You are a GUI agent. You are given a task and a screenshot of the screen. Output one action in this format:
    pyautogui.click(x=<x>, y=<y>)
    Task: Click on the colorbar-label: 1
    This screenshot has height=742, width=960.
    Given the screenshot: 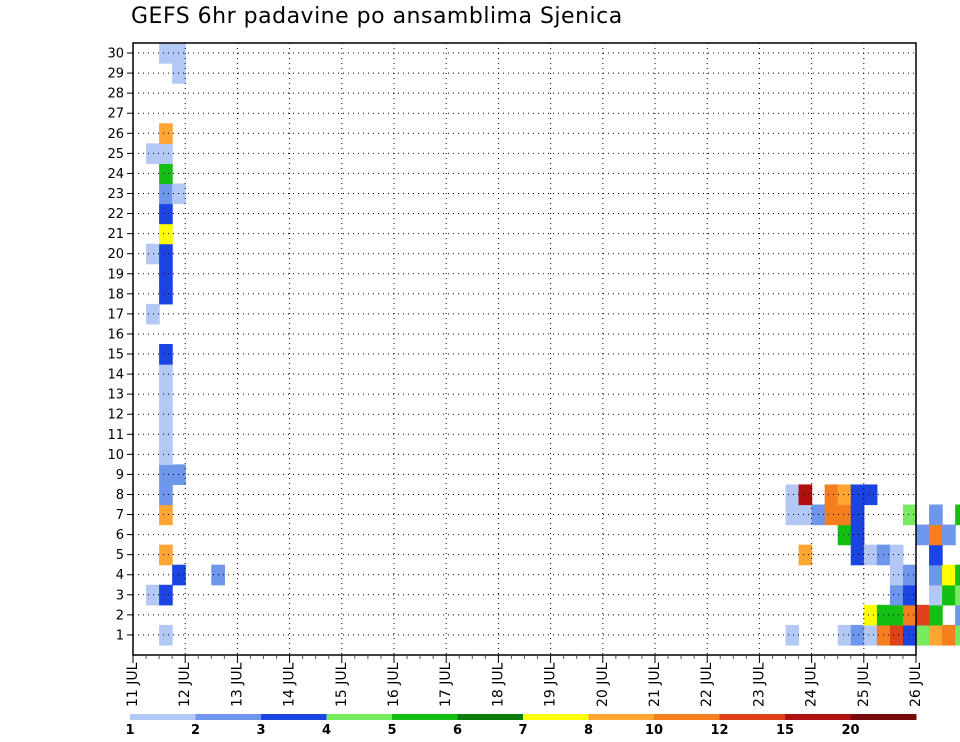 What is the action you would take?
    pyautogui.click(x=129, y=730)
    